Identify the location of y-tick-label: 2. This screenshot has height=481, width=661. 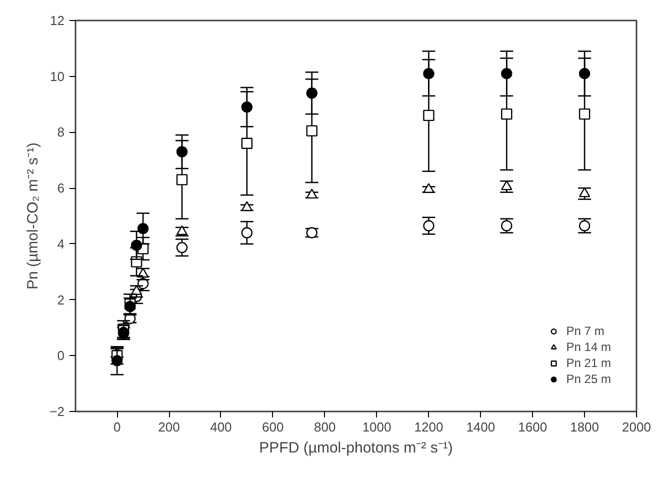
(61, 300).